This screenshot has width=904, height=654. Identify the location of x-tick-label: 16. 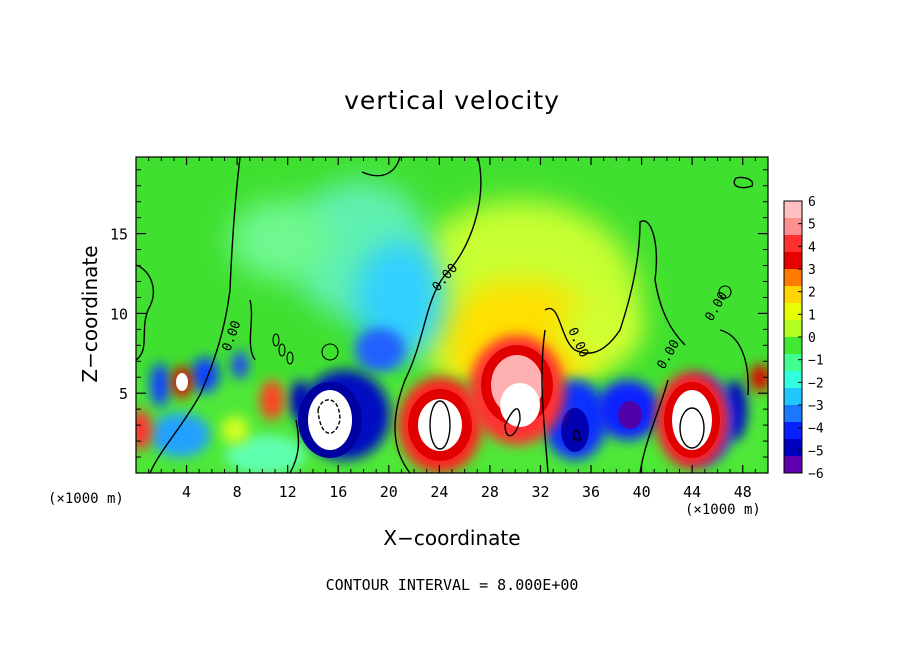
(338, 492).